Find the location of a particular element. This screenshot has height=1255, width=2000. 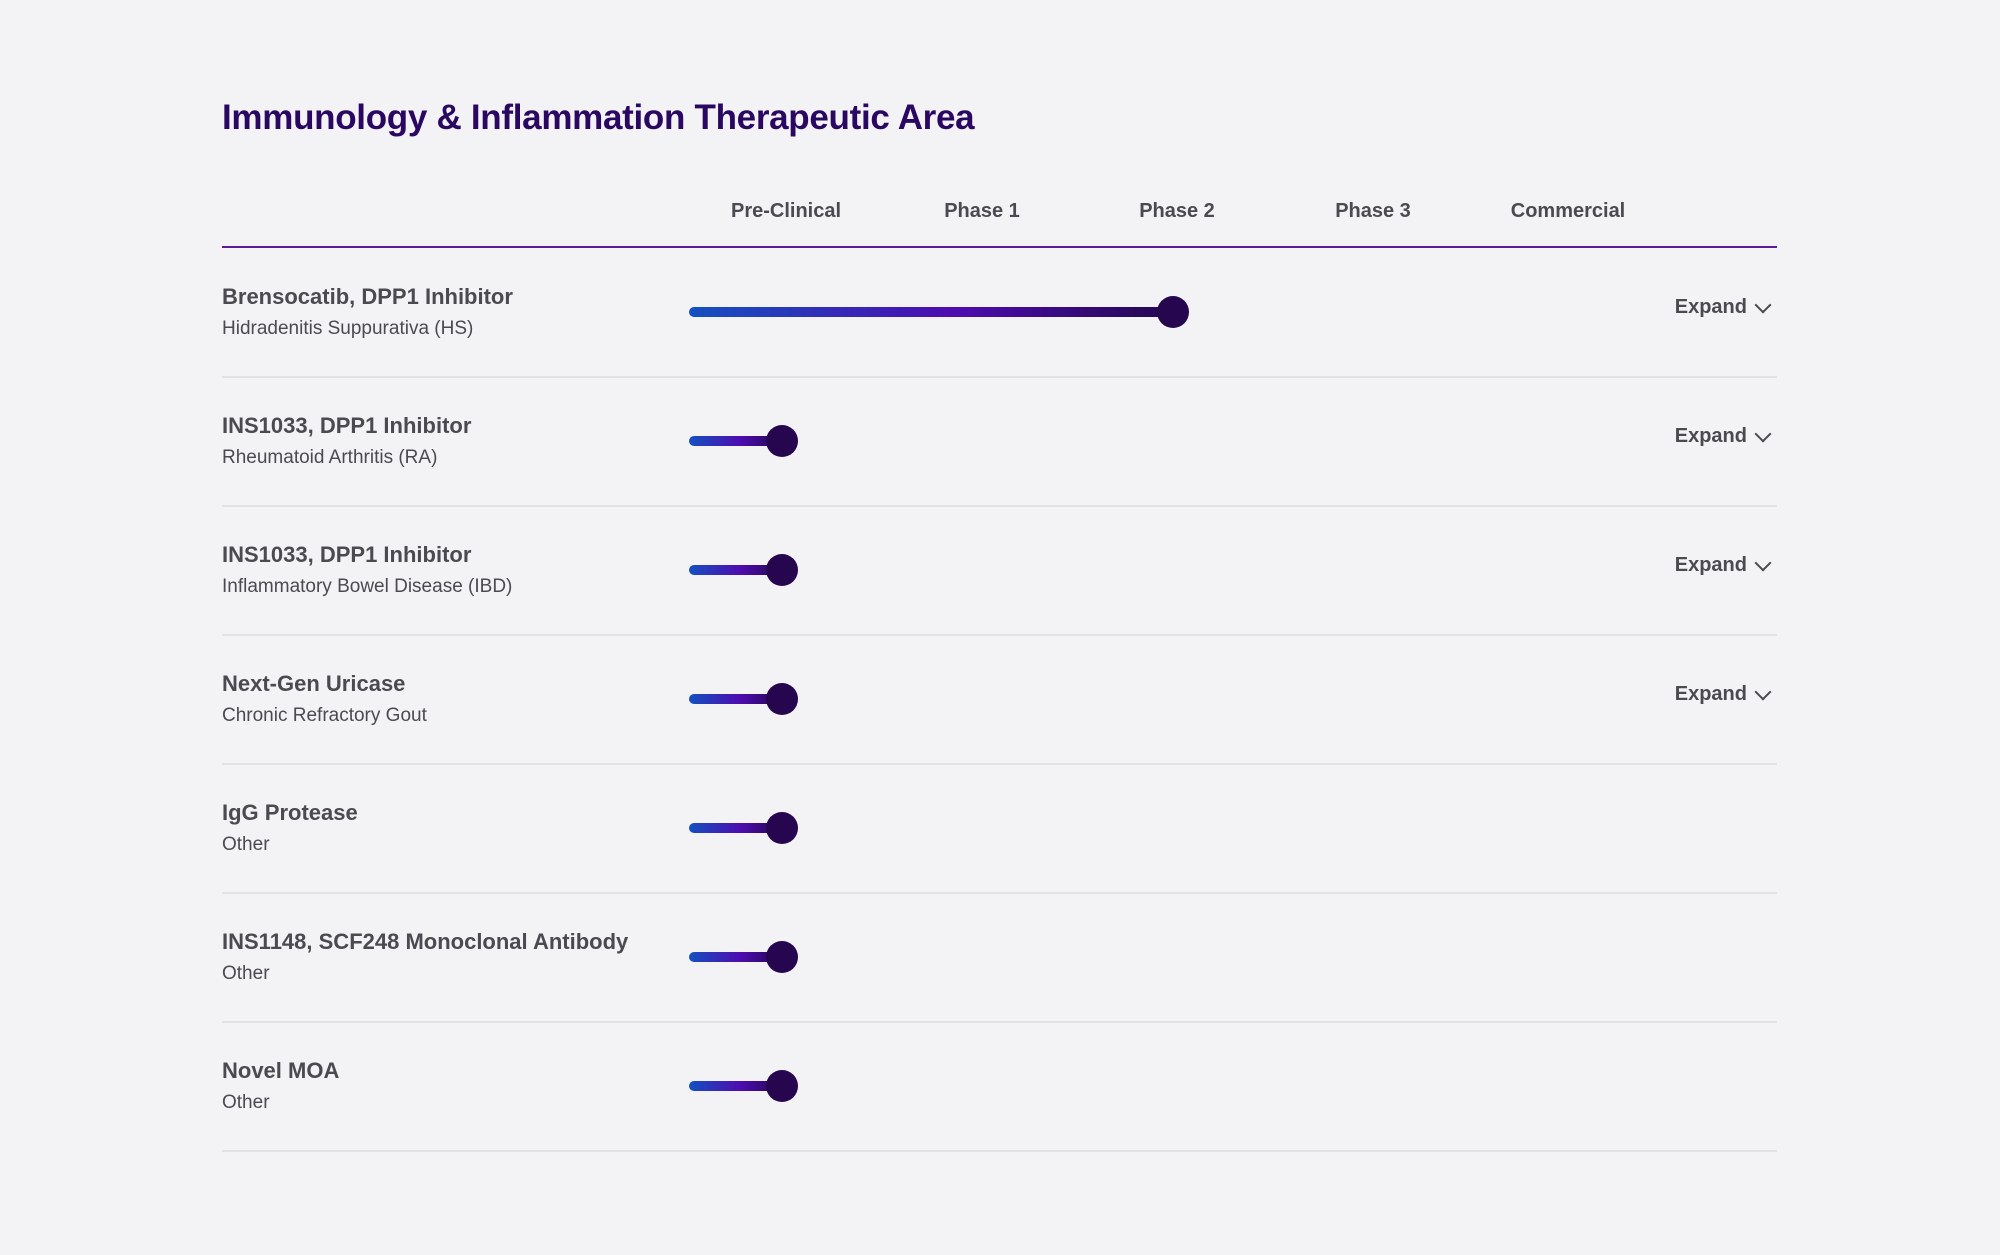

pipeline-row: IgG Protease Other is located at coordinates (999, 829).